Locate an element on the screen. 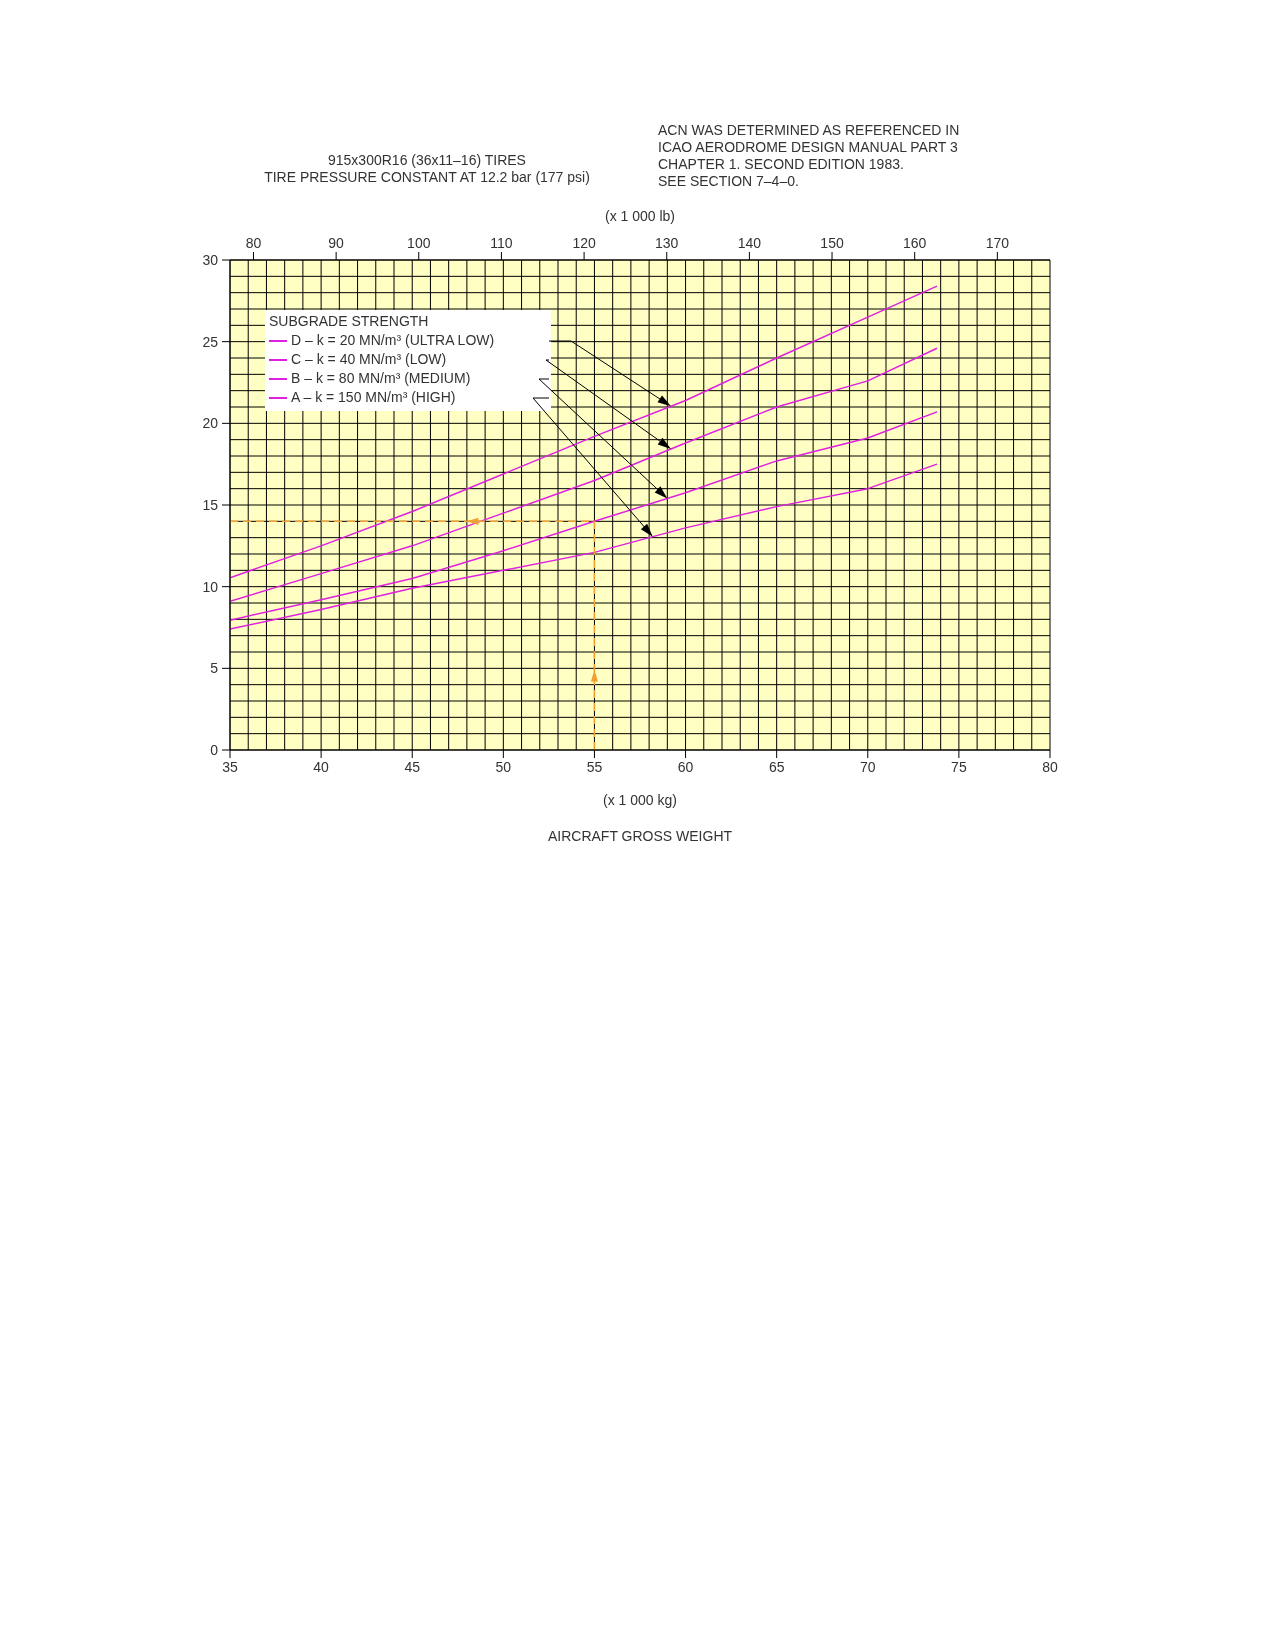 The width and height of the screenshot is (1275, 1645). x2-tick-label: 130 is located at coordinates (667, 243).